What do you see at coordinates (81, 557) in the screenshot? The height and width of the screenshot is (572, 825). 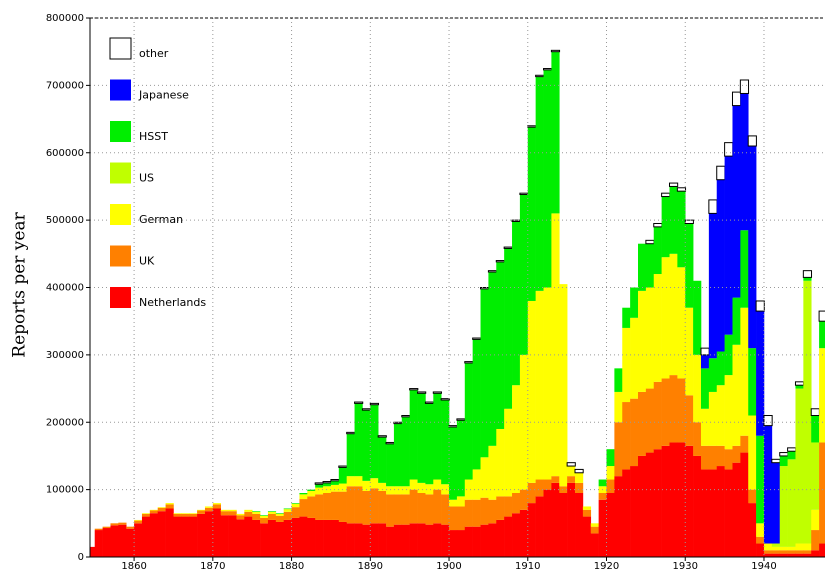 I see `y-tick-label: 0` at bounding box center [81, 557].